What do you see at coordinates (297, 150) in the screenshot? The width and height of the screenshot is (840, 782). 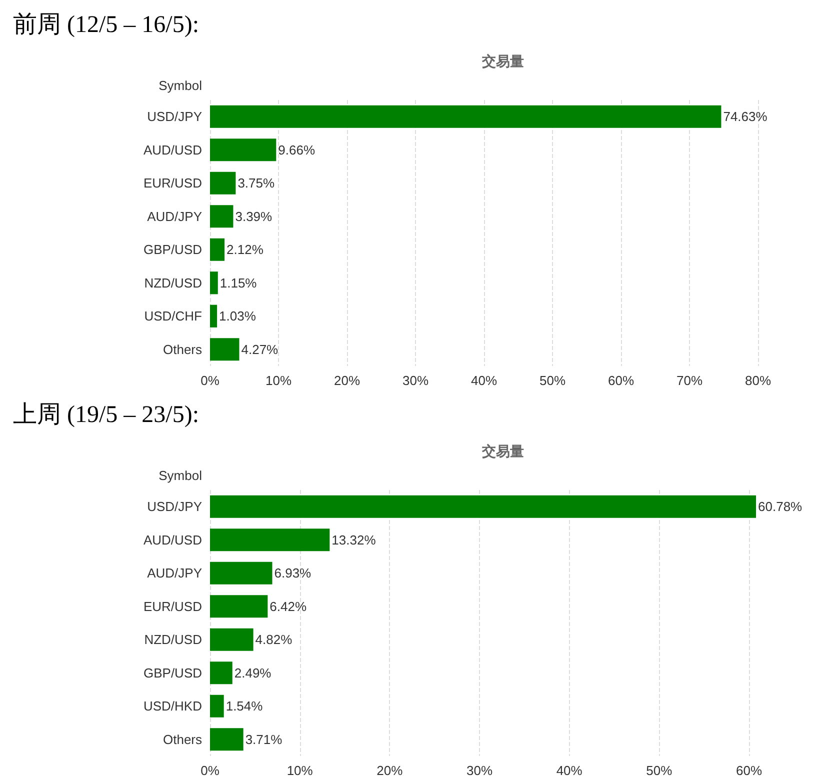 I see `data-label: 9.66%` at bounding box center [297, 150].